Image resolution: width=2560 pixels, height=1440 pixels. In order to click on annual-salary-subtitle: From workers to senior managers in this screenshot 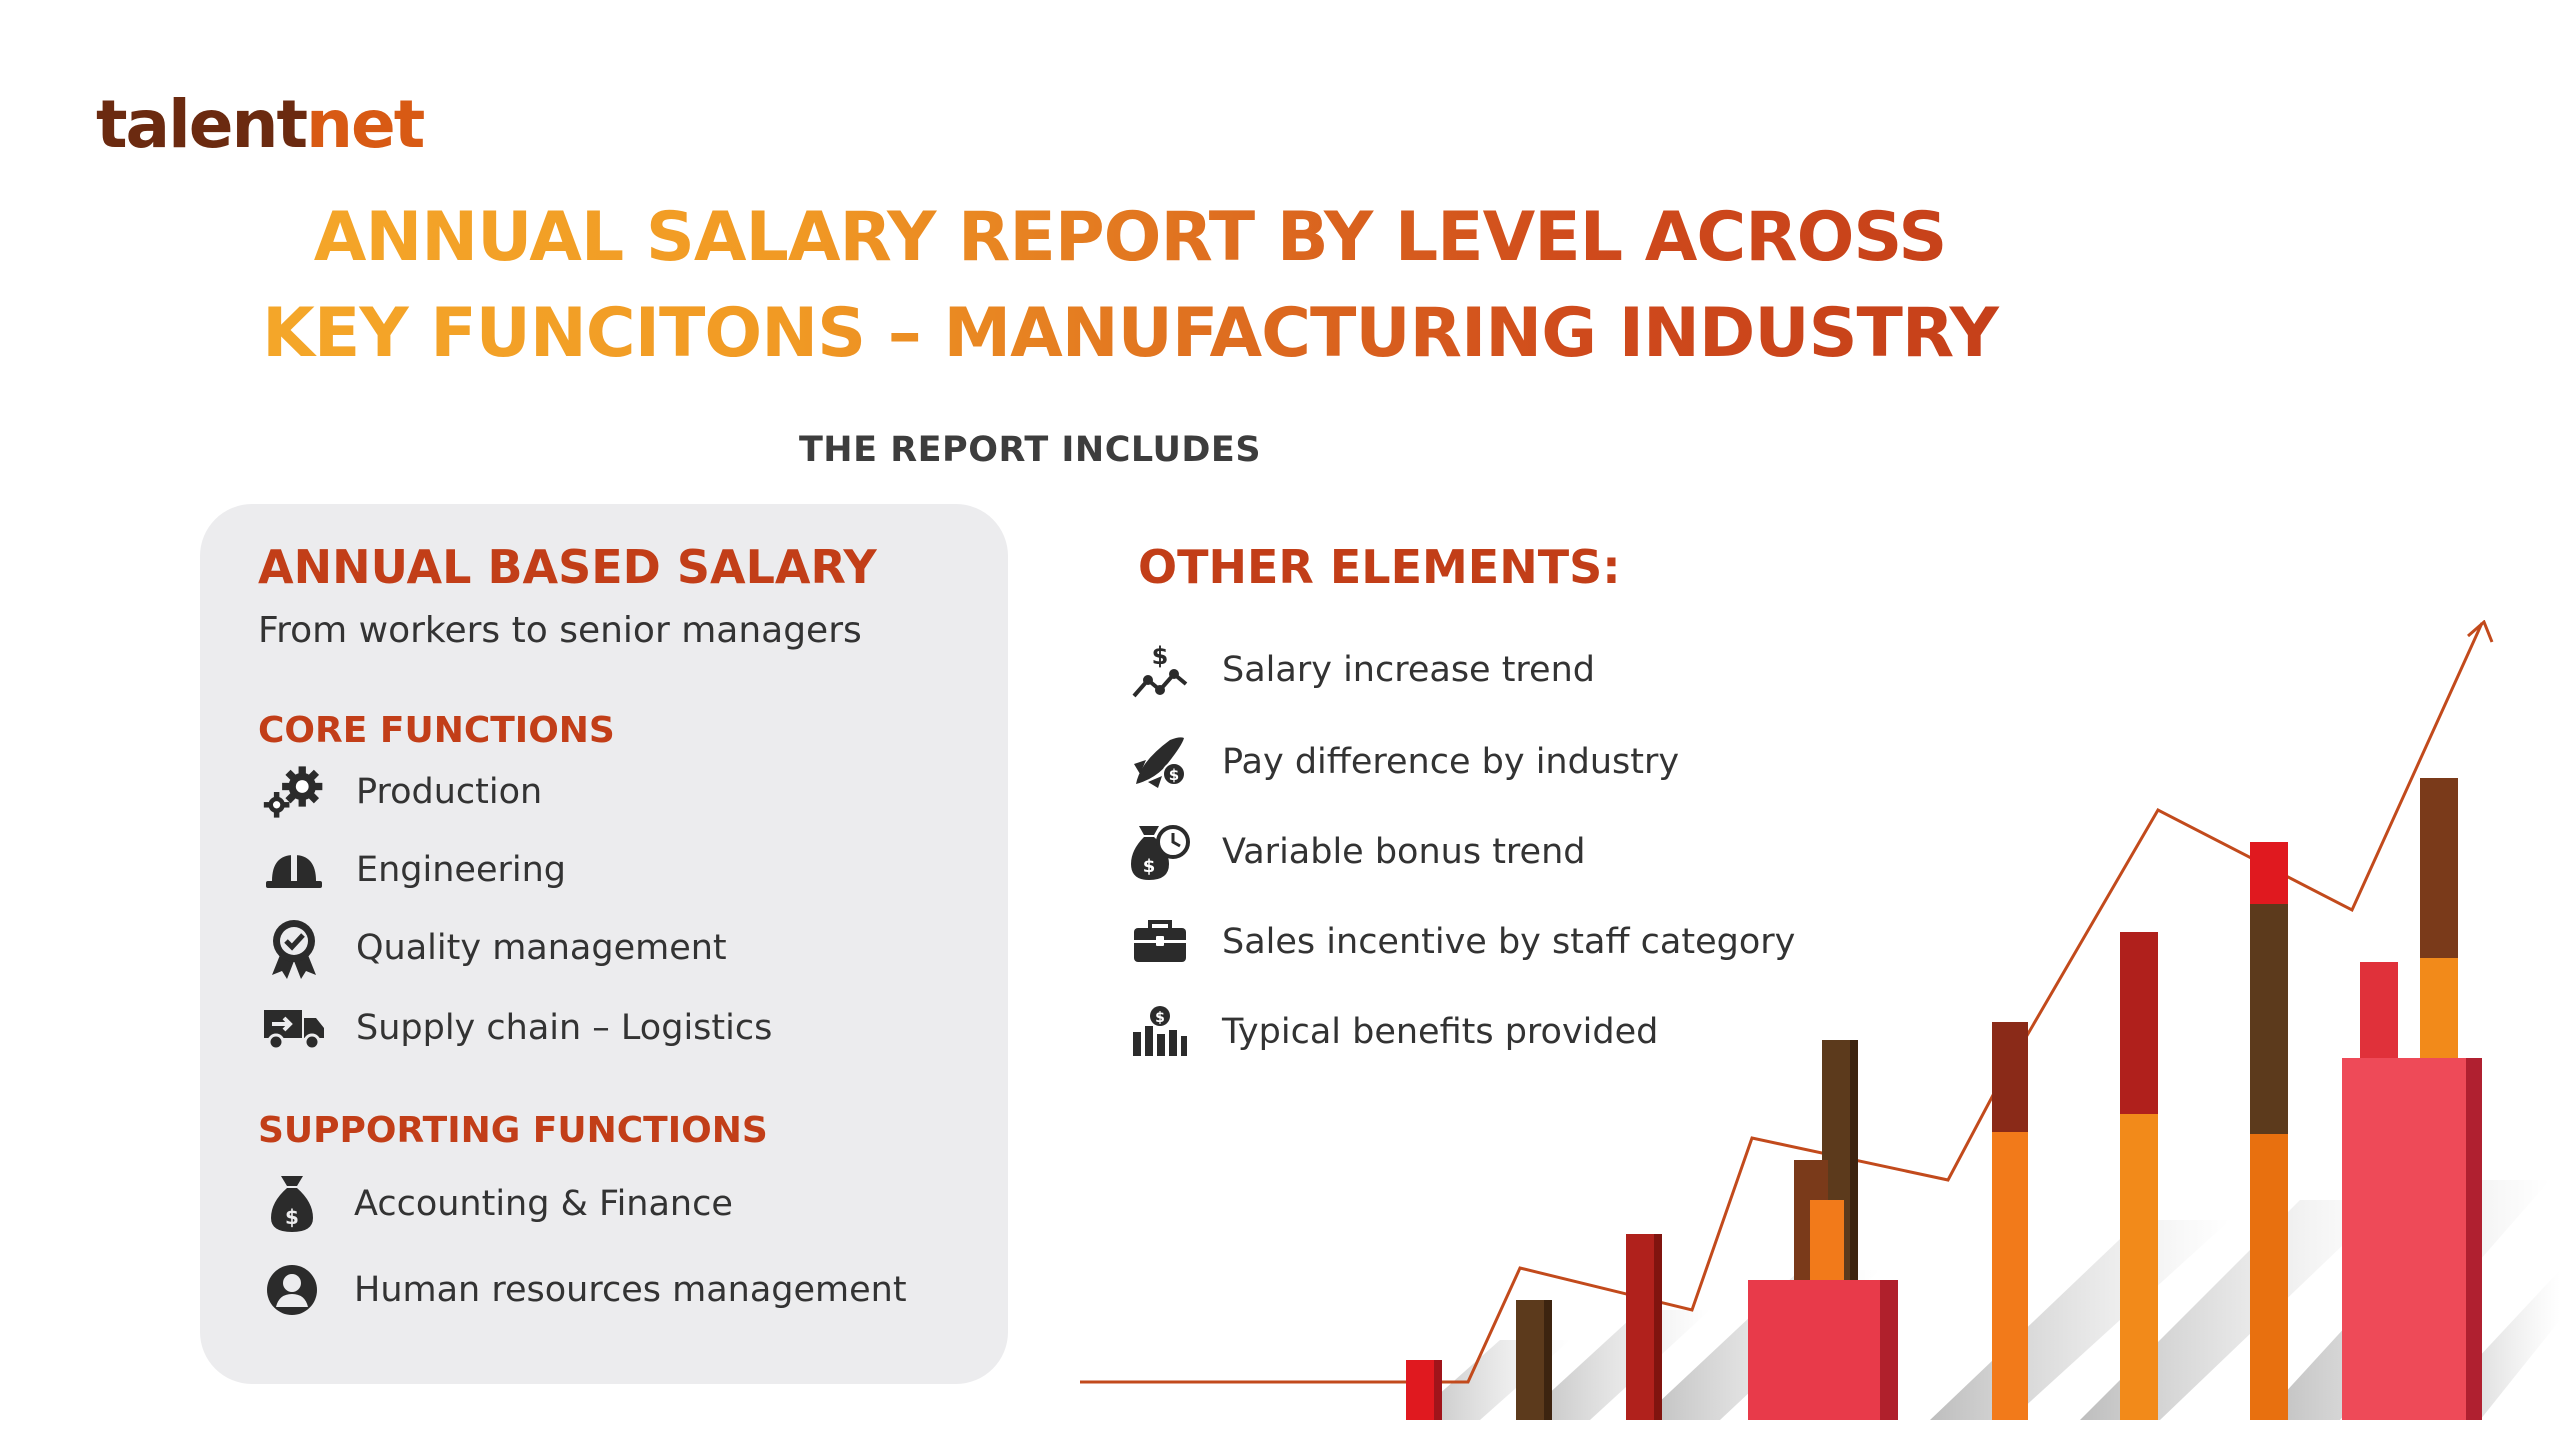, I will do `click(560, 630)`.